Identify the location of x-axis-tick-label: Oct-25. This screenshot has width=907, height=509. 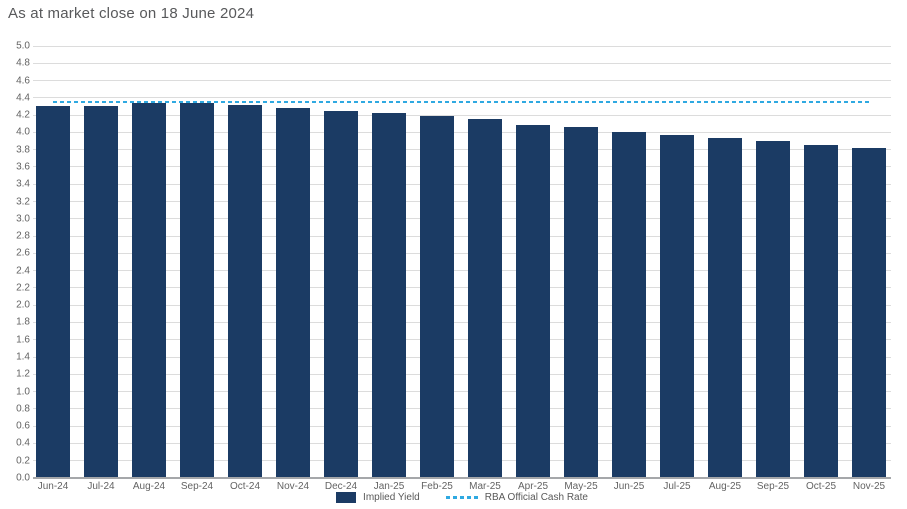
(821, 486).